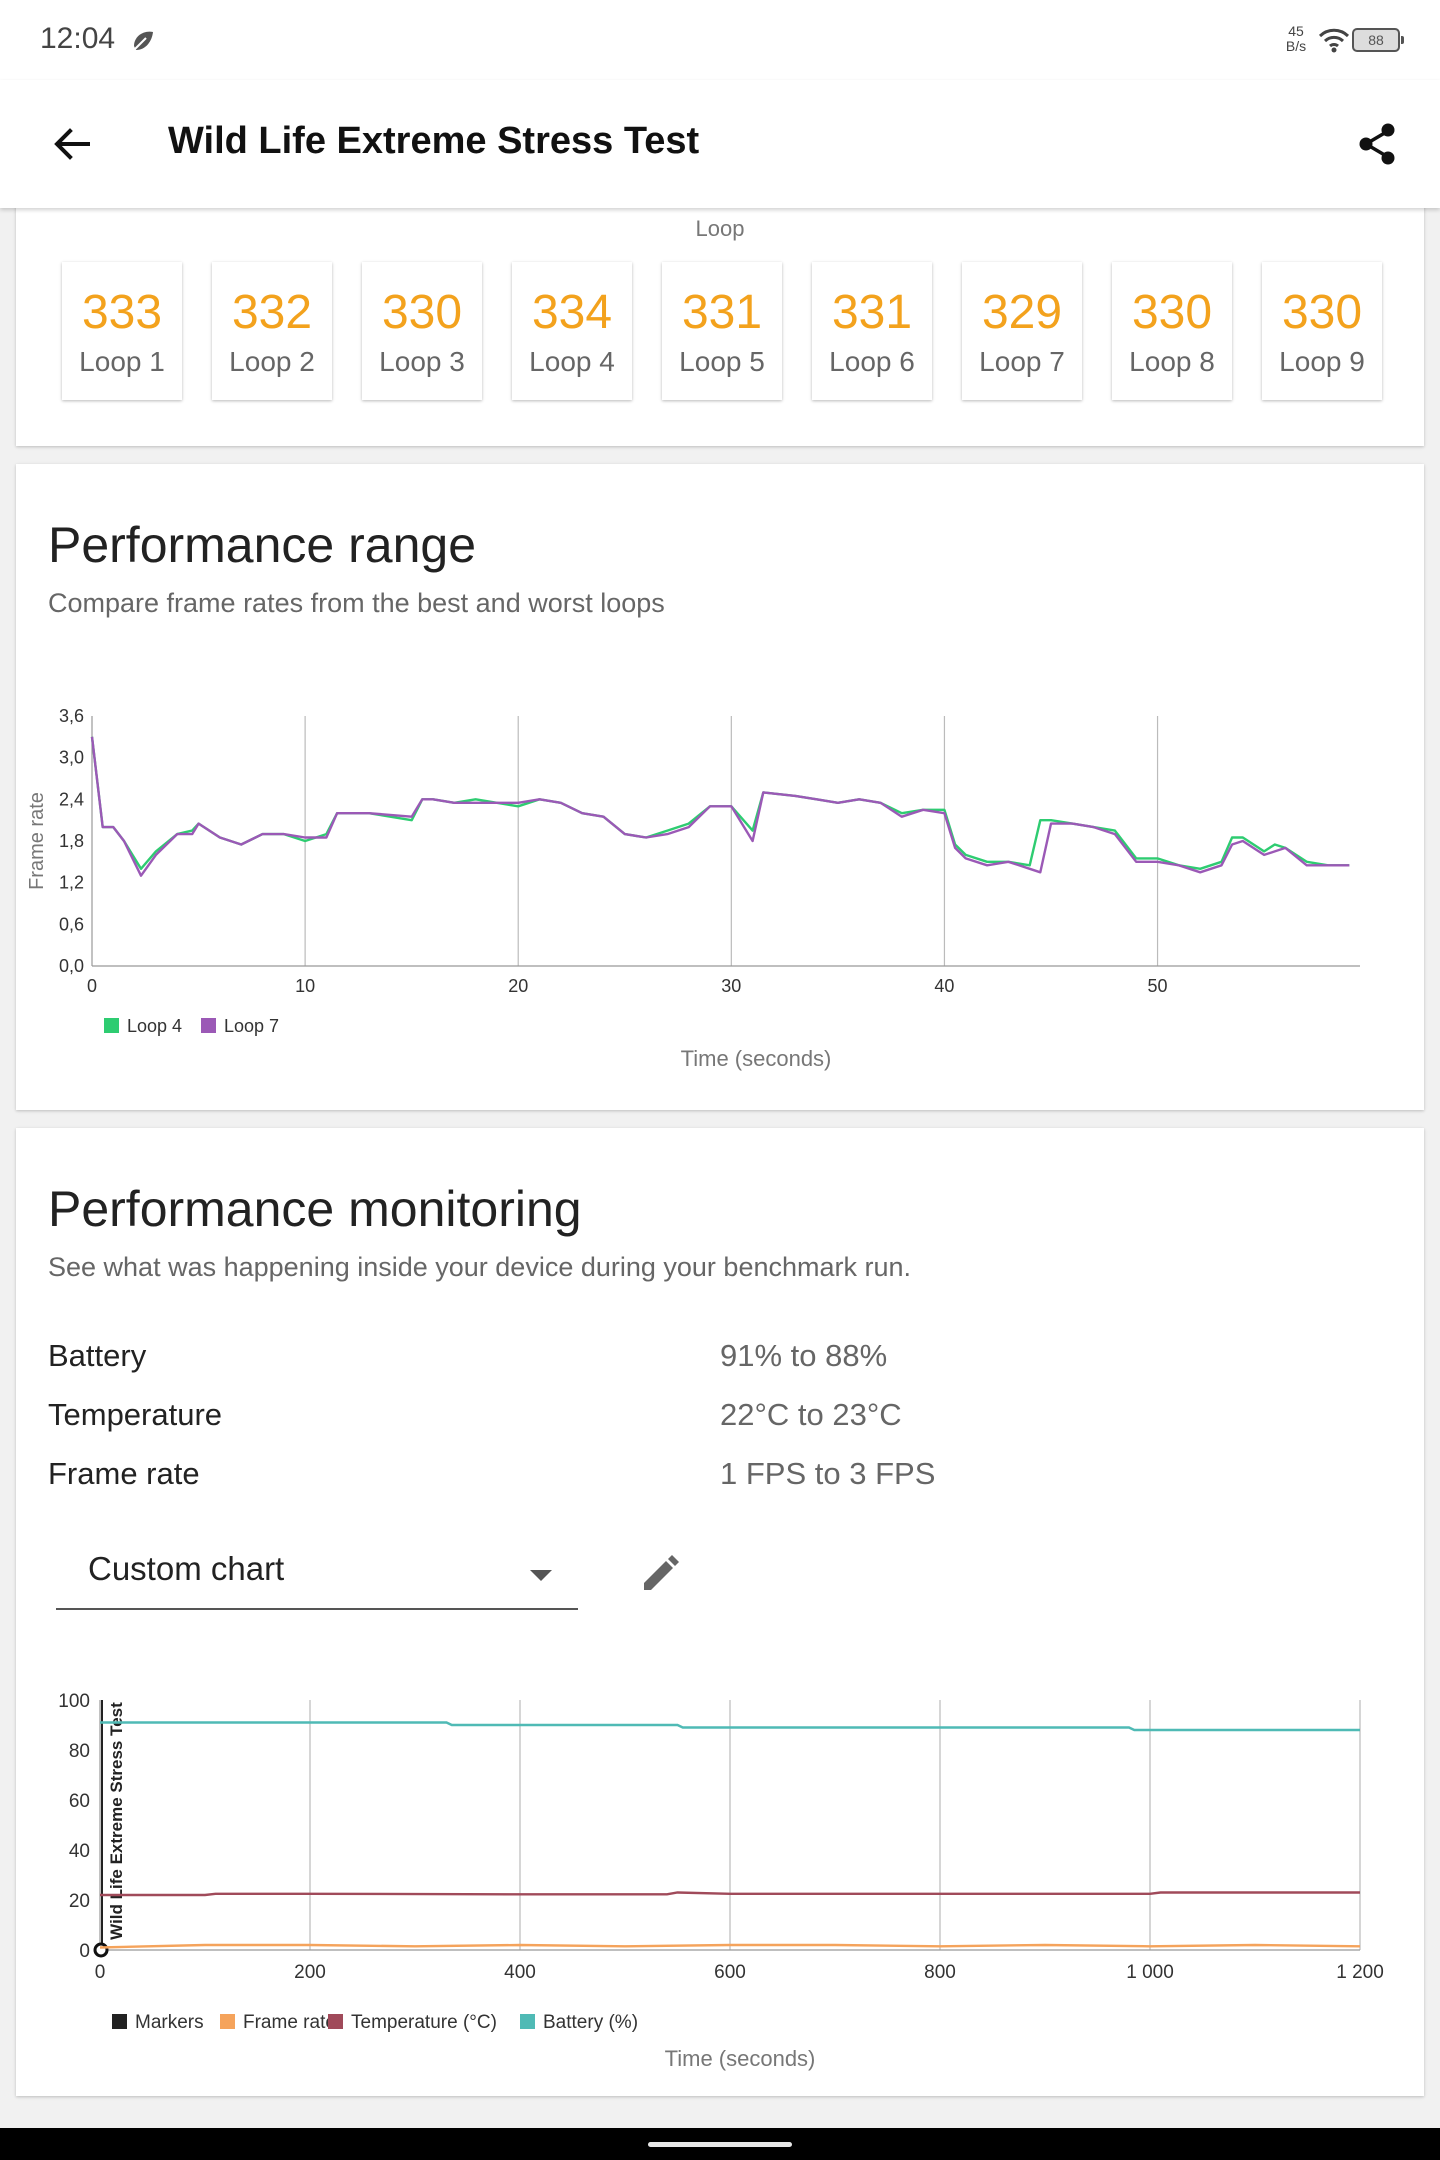 The image size is (1440, 2160). I want to click on system-navigation-bar, so click(720, 2144).